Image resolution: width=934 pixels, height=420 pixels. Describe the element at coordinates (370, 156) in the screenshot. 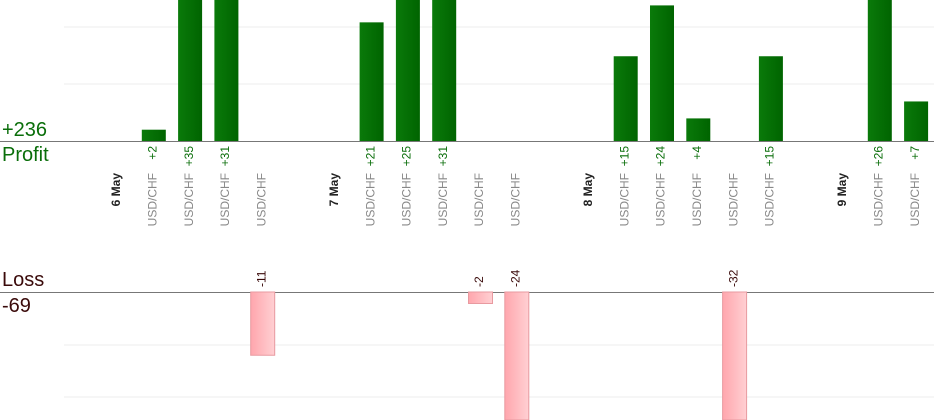

I see `value-label: +21` at that location.